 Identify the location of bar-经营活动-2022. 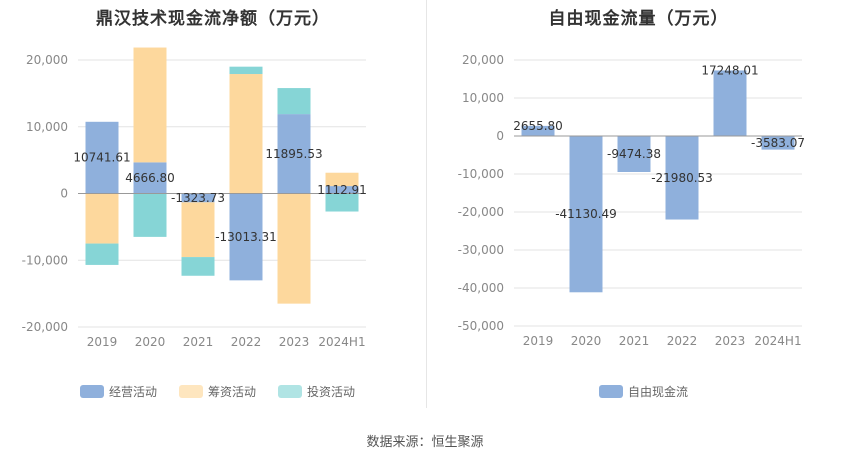
(246, 237).